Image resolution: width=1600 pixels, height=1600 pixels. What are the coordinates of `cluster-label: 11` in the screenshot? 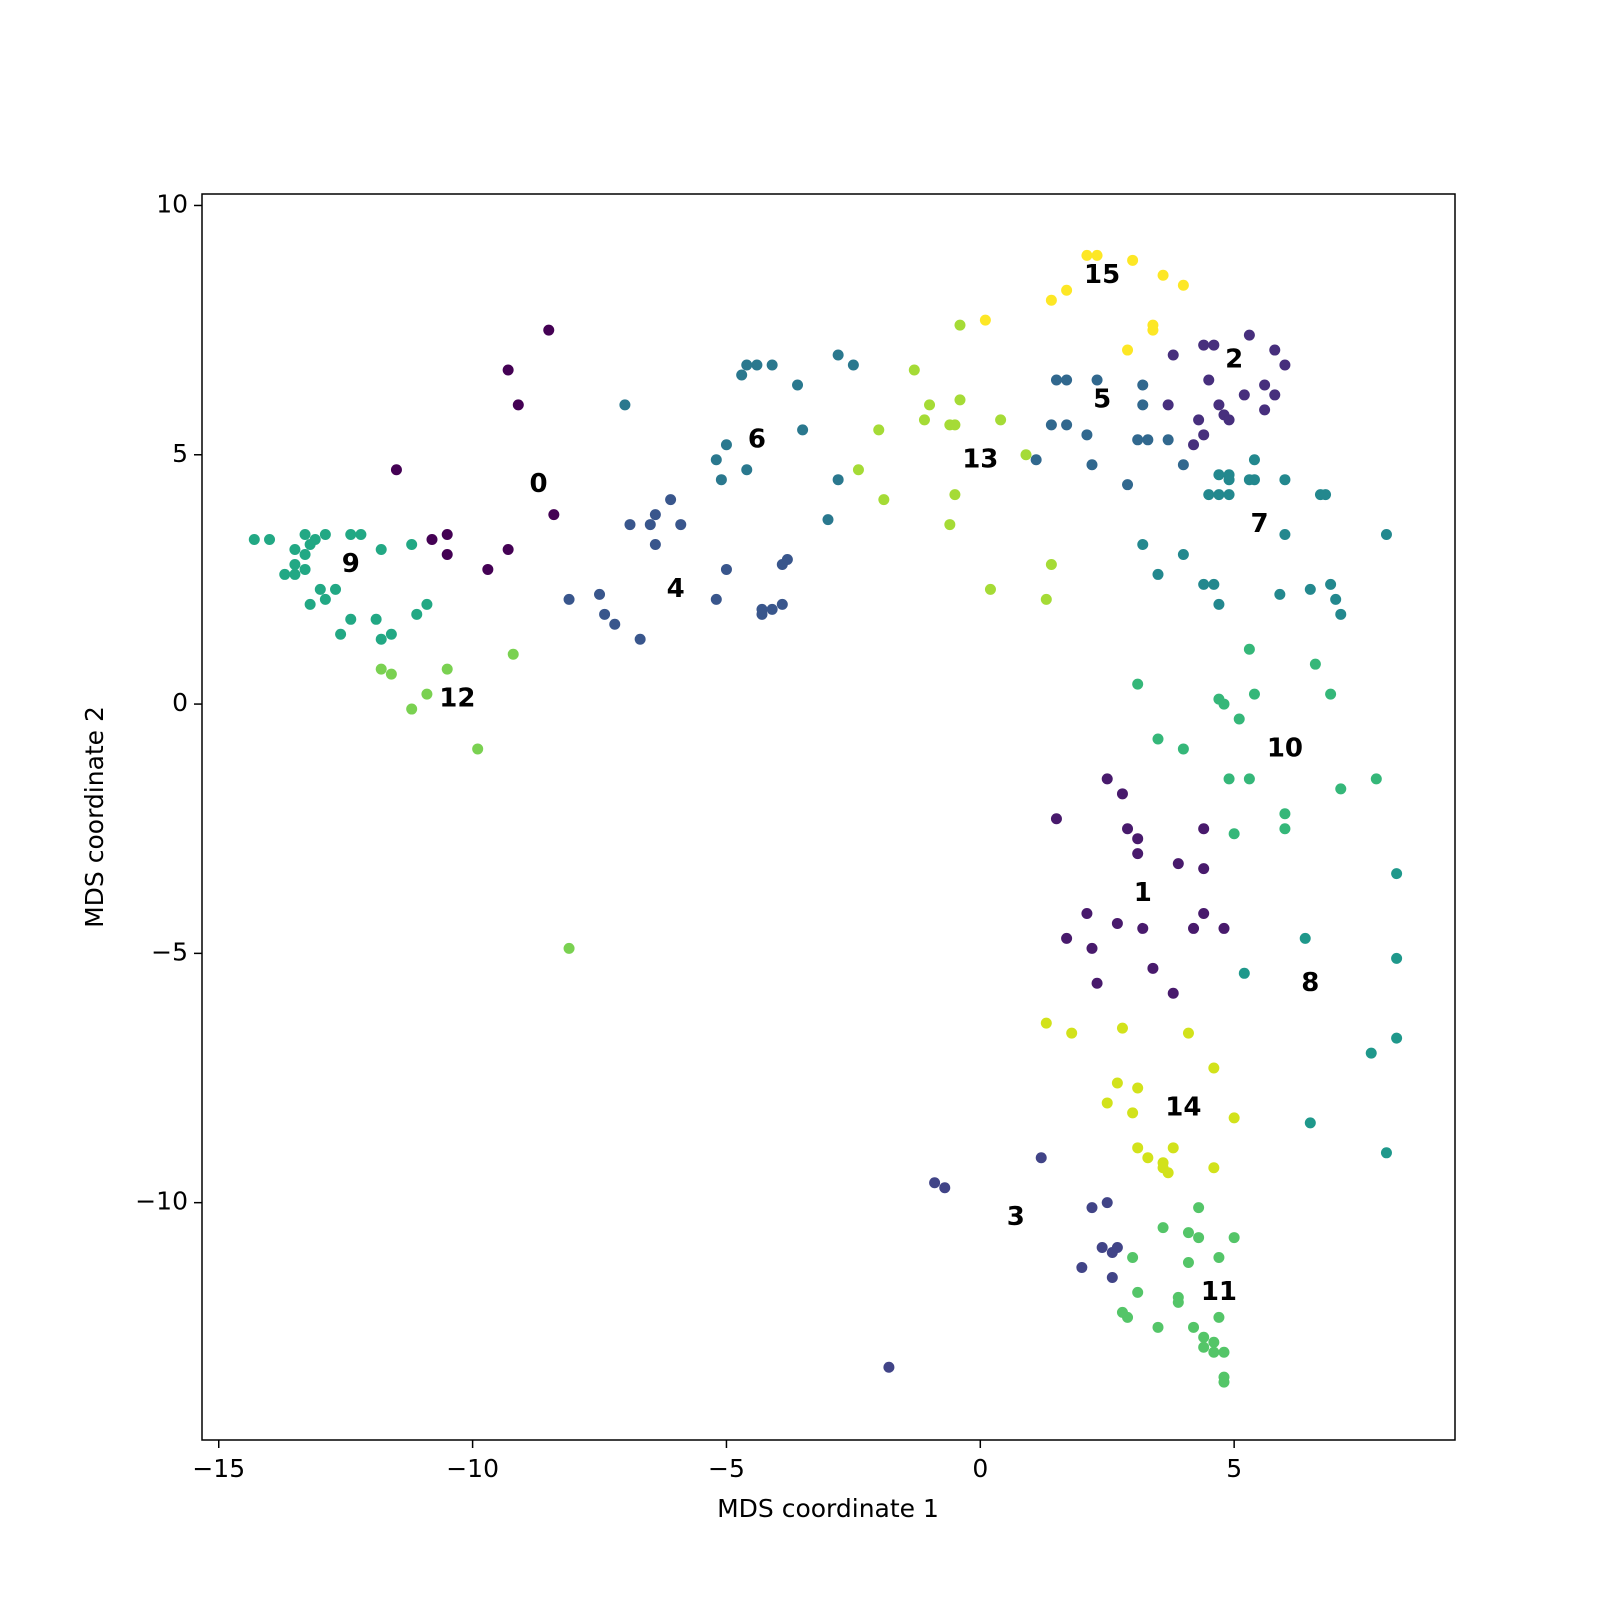 It's located at (1219, 1292).